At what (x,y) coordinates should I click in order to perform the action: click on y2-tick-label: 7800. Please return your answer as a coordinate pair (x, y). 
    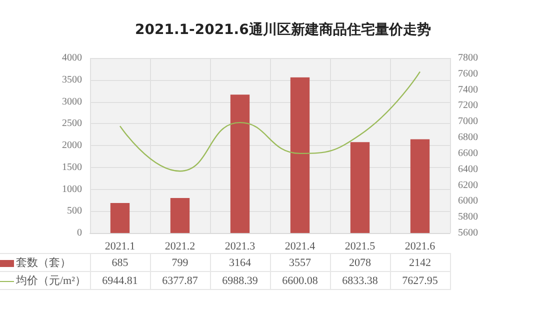
    Looking at the image, I should click on (468, 58).